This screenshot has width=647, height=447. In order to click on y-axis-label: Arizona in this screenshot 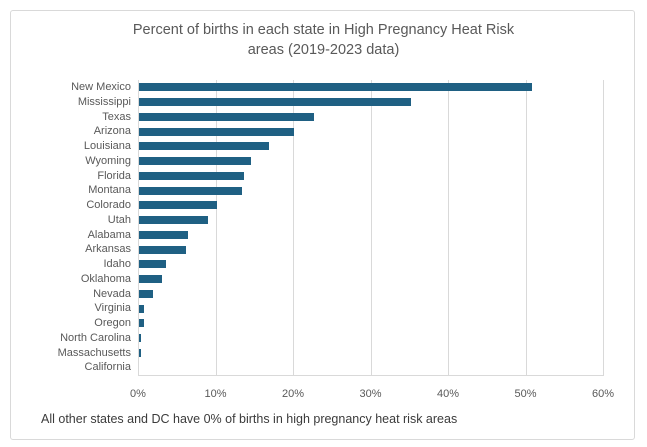, I will do `click(112, 131)`.